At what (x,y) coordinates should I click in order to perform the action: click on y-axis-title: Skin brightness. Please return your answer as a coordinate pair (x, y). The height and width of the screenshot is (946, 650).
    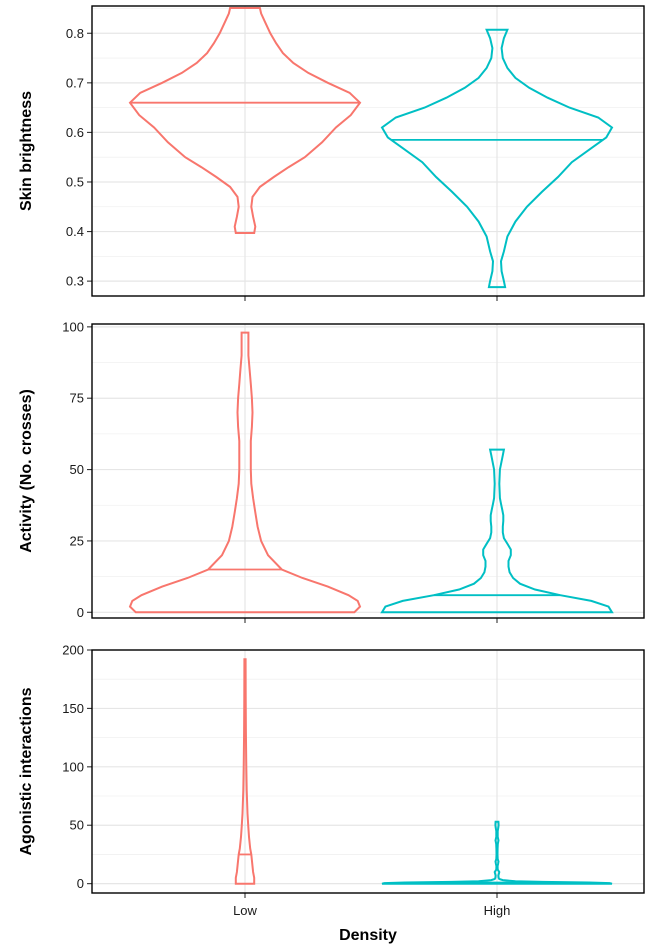
    Looking at the image, I should click on (26, 151).